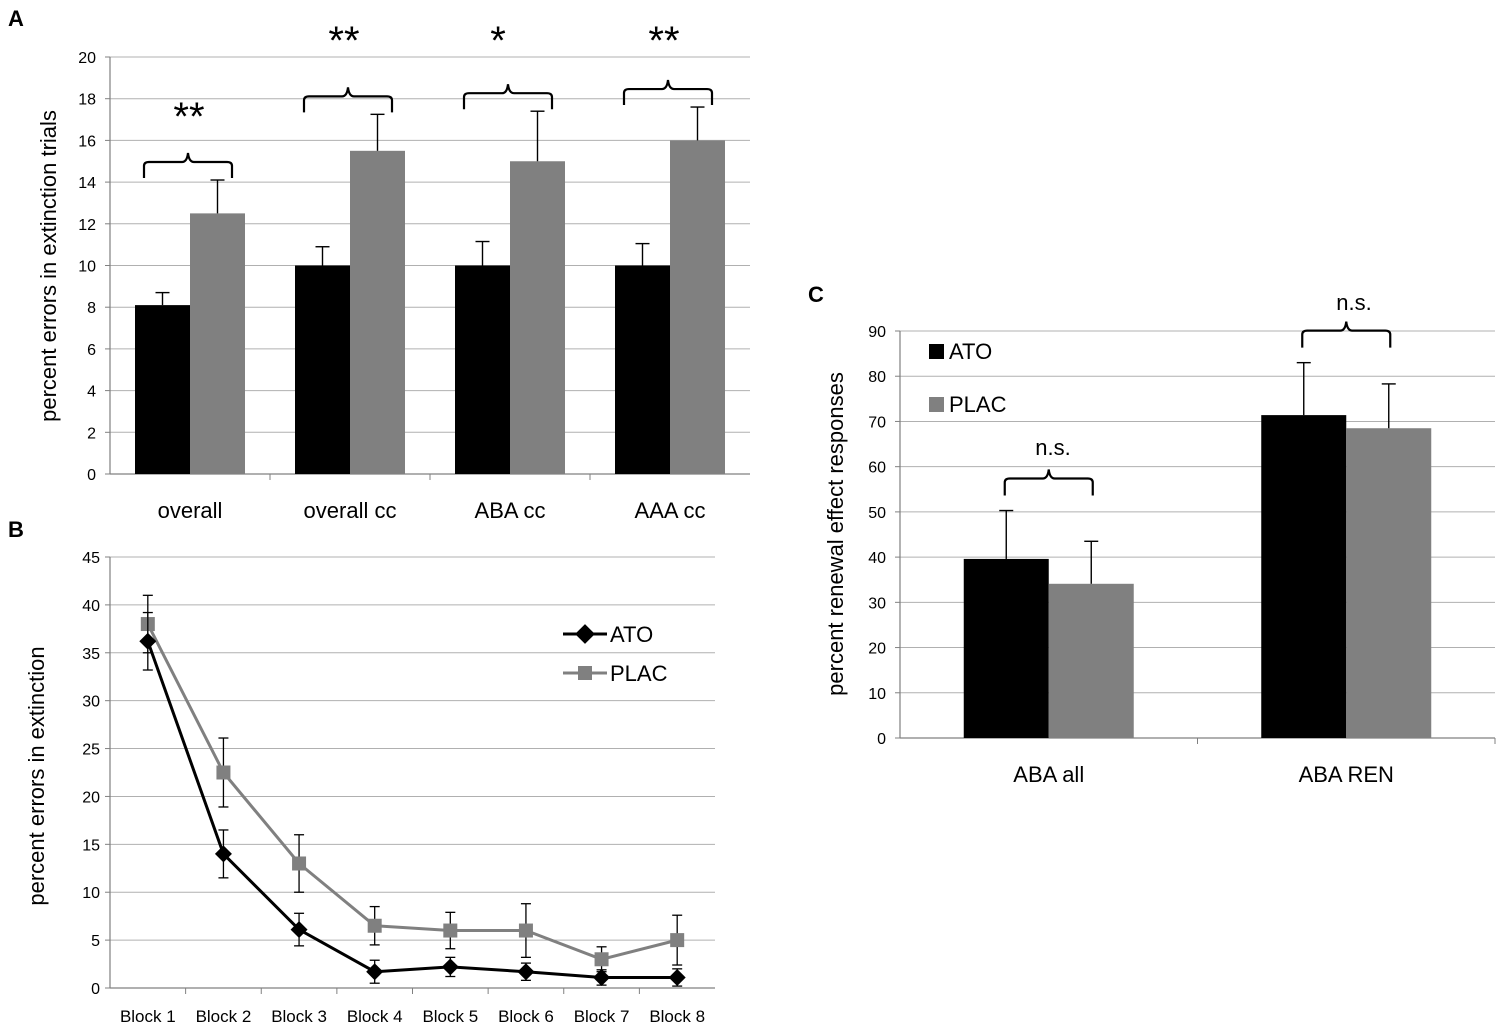  Describe the element at coordinates (670, 510) in the screenshot. I see `panel-a-x-label: AAA cc` at that location.